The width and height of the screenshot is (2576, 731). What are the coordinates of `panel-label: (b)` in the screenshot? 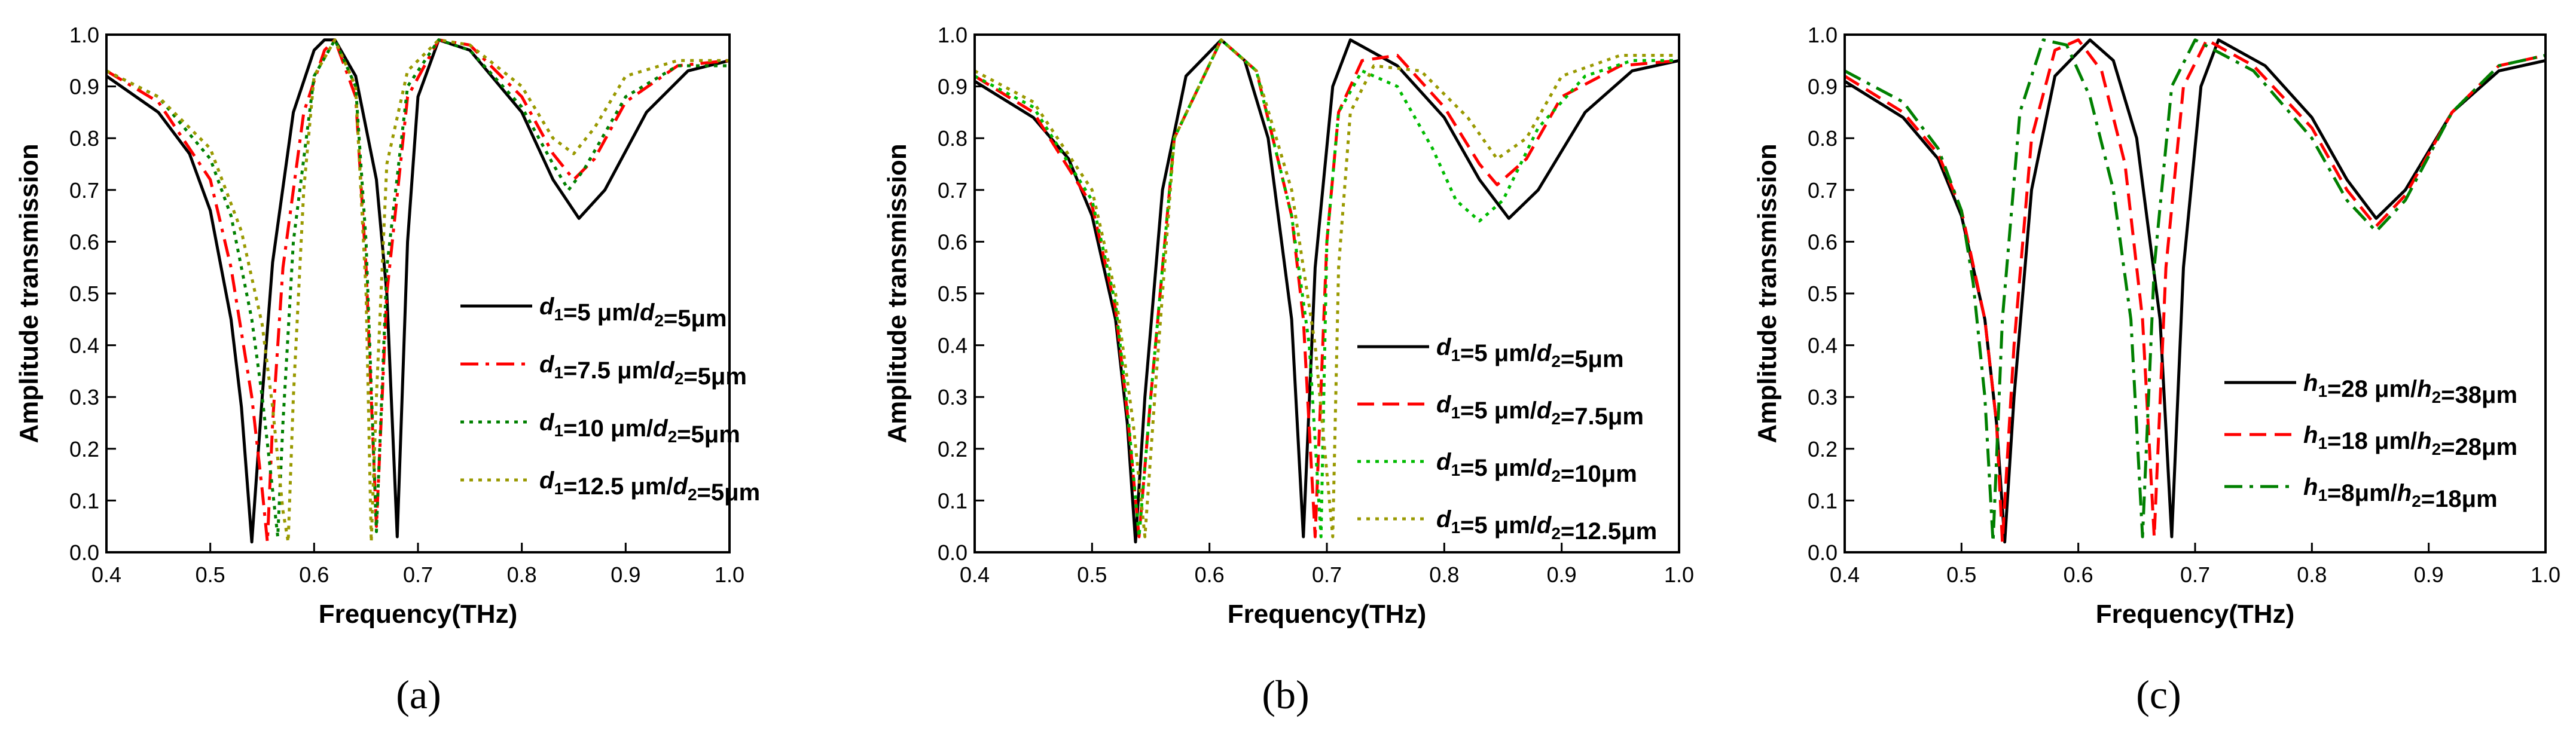 It's located at (1285, 694).